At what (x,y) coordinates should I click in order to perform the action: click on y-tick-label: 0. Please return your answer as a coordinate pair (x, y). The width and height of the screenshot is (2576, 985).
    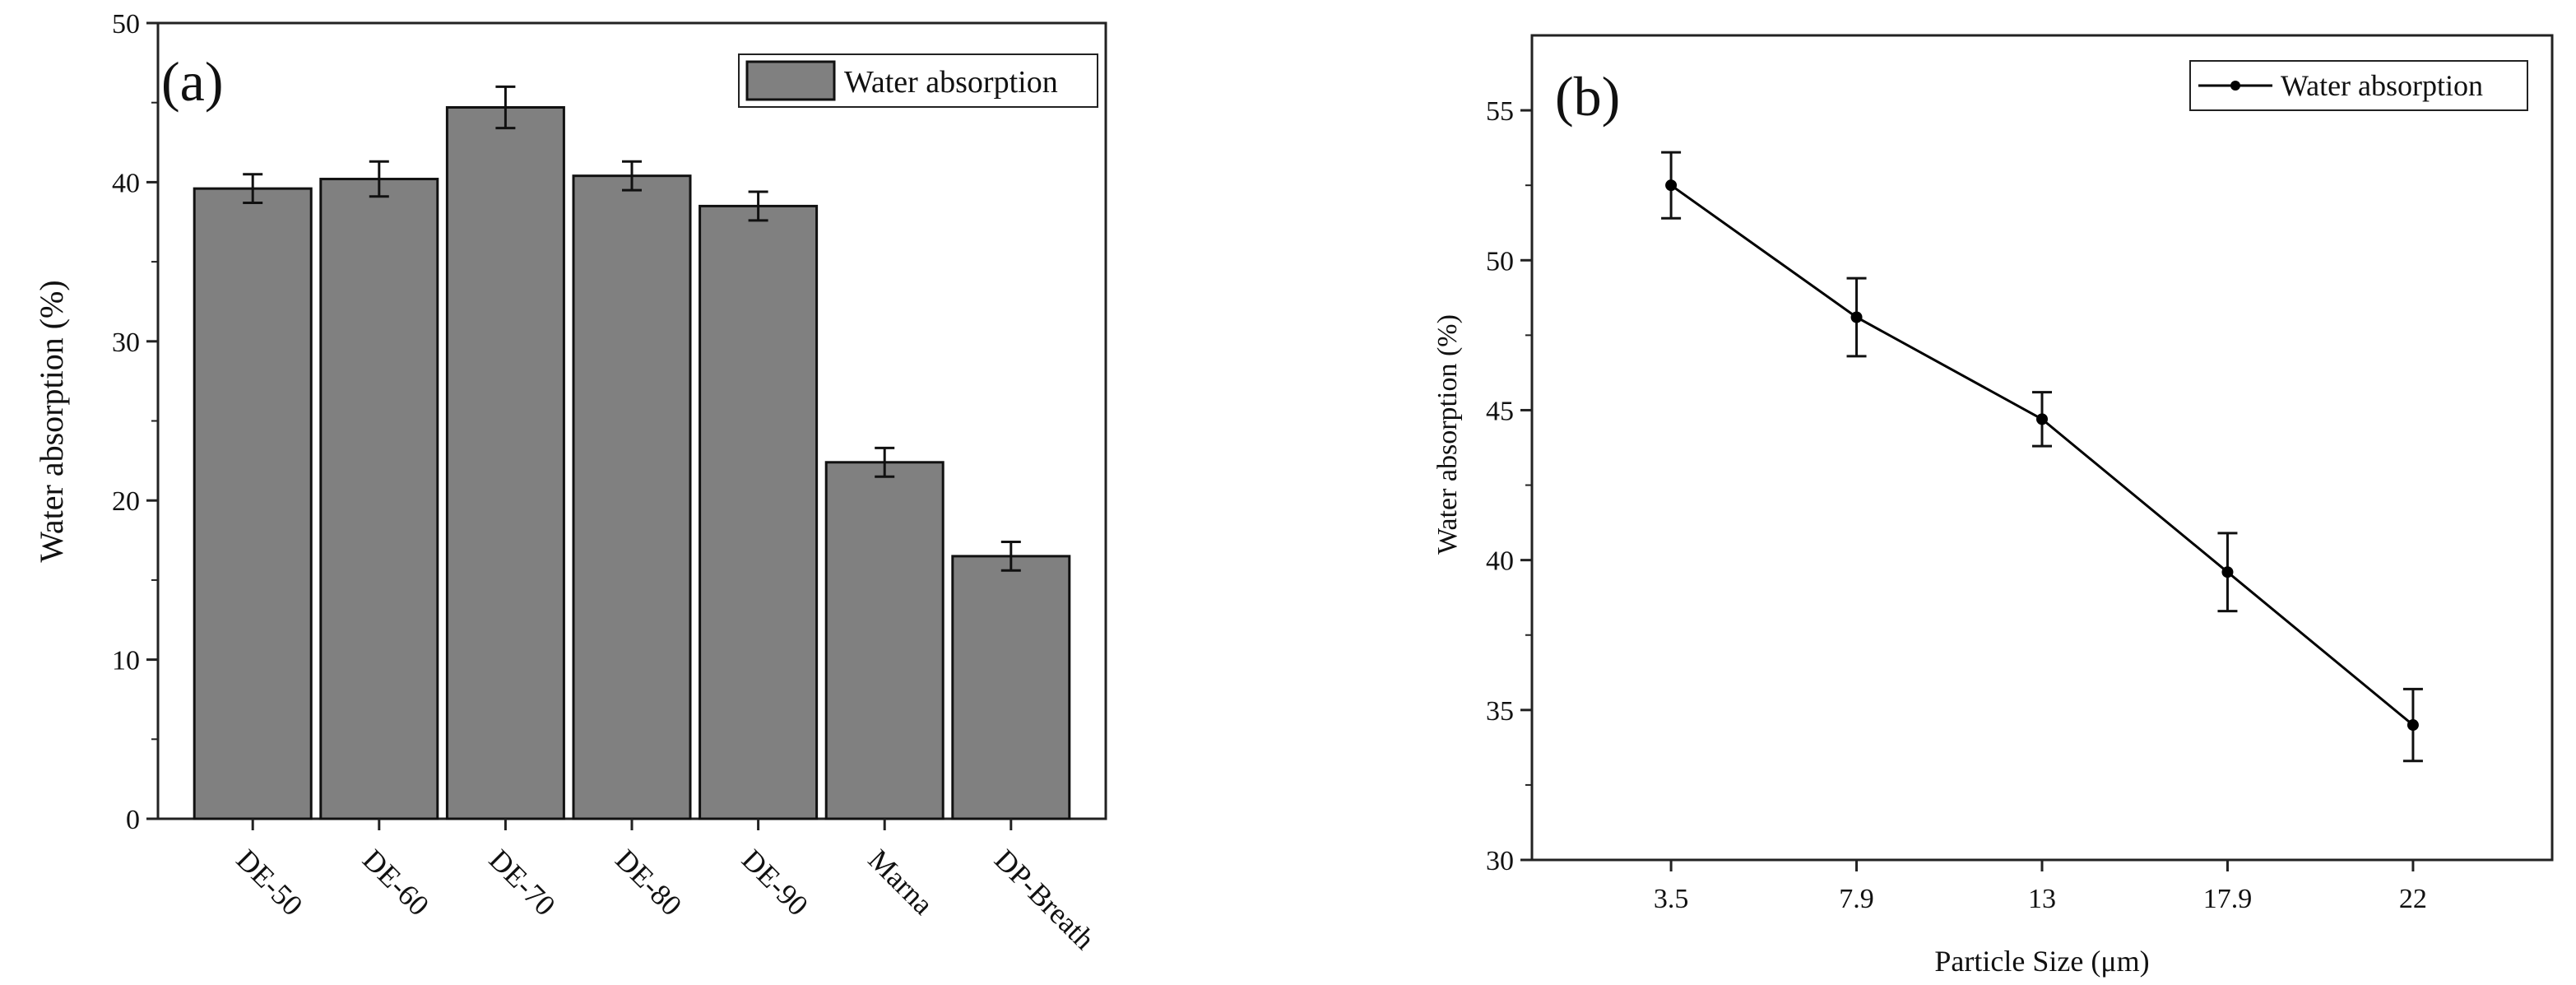
    Looking at the image, I should click on (133, 820).